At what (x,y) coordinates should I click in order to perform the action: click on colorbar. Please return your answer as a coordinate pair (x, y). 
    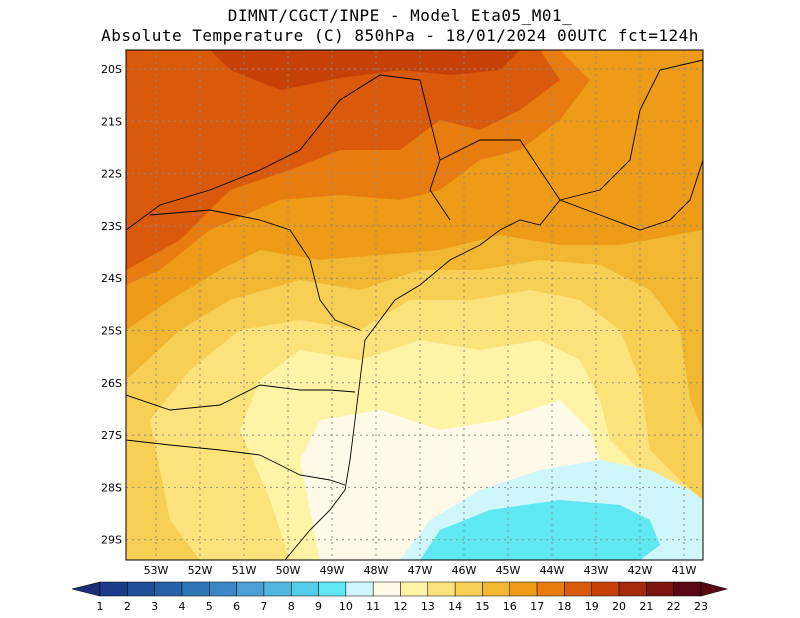
    Looking at the image, I should click on (400, 589).